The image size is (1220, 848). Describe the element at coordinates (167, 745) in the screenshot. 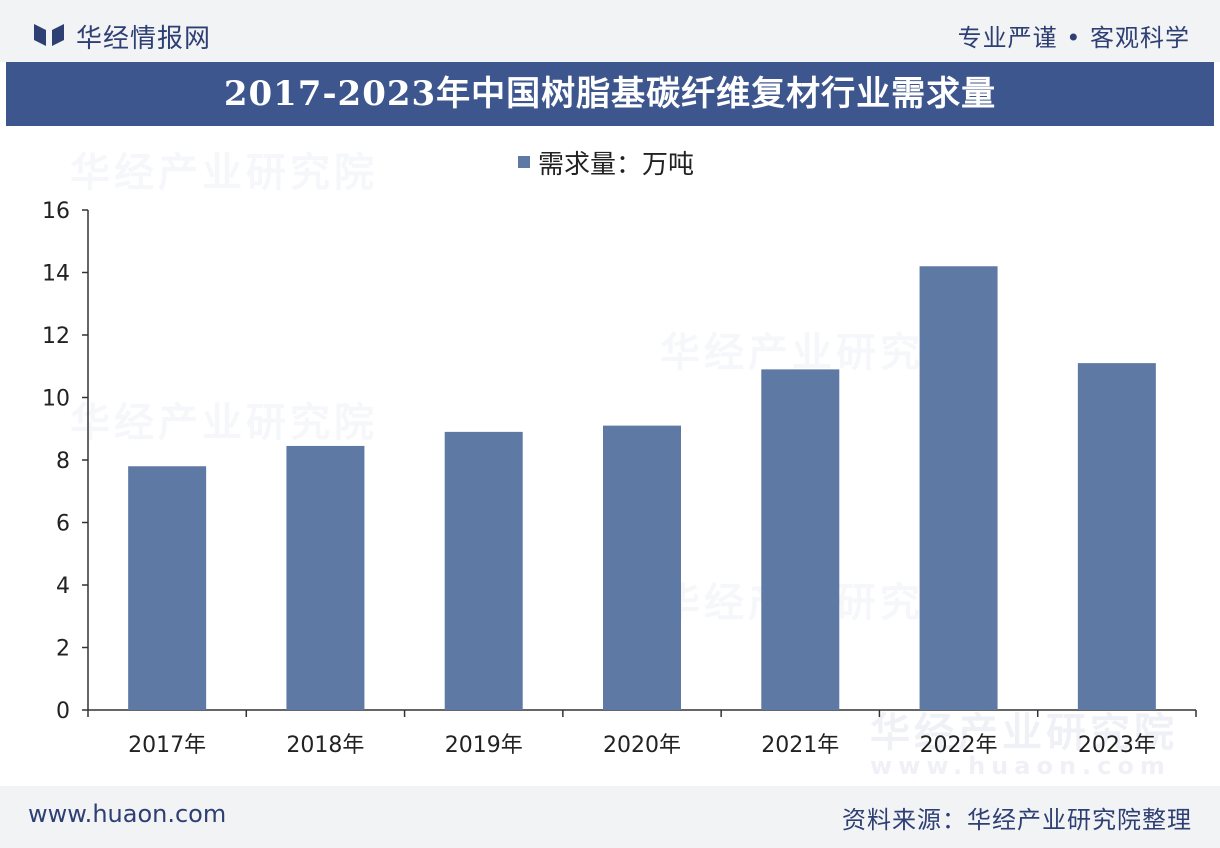

I see `x-tick-label: 2017年` at that location.